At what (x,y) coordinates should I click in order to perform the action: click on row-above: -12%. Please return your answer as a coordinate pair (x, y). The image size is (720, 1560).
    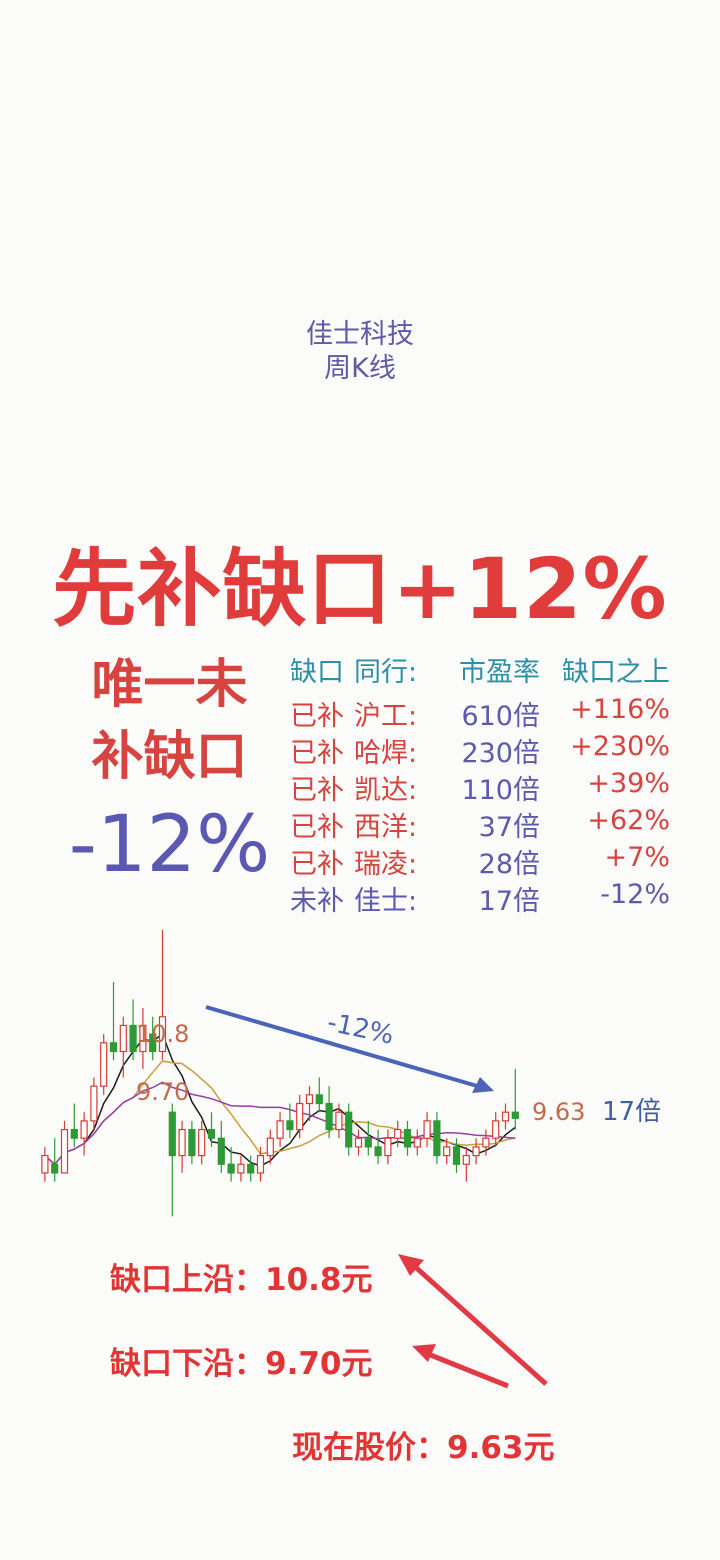
    Looking at the image, I should click on (635, 894).